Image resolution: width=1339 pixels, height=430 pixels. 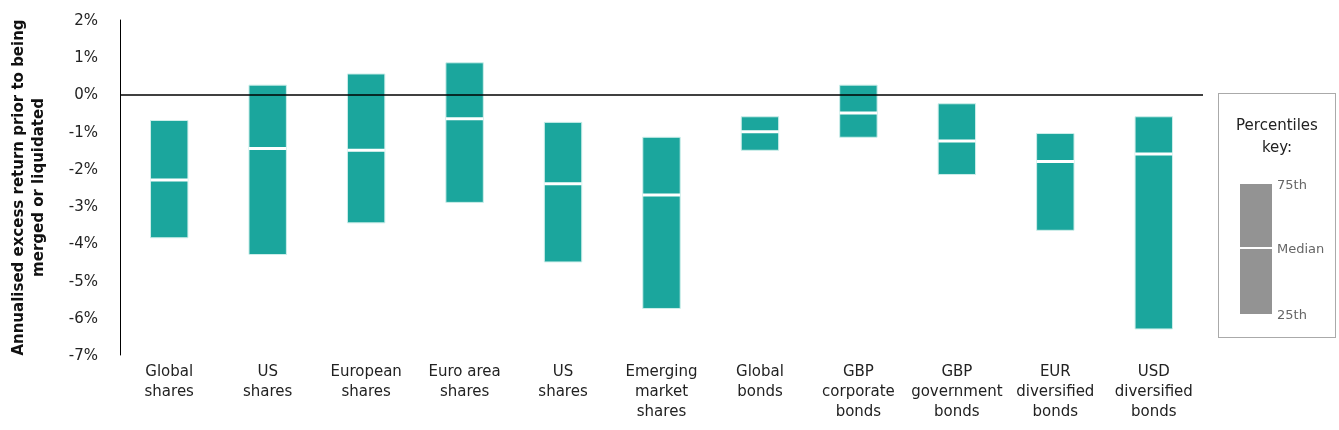 What do you see at coordinates (83, 131) in the screenshot?
I see `y-tick-label: -1%` at bounding box center [83, 131].